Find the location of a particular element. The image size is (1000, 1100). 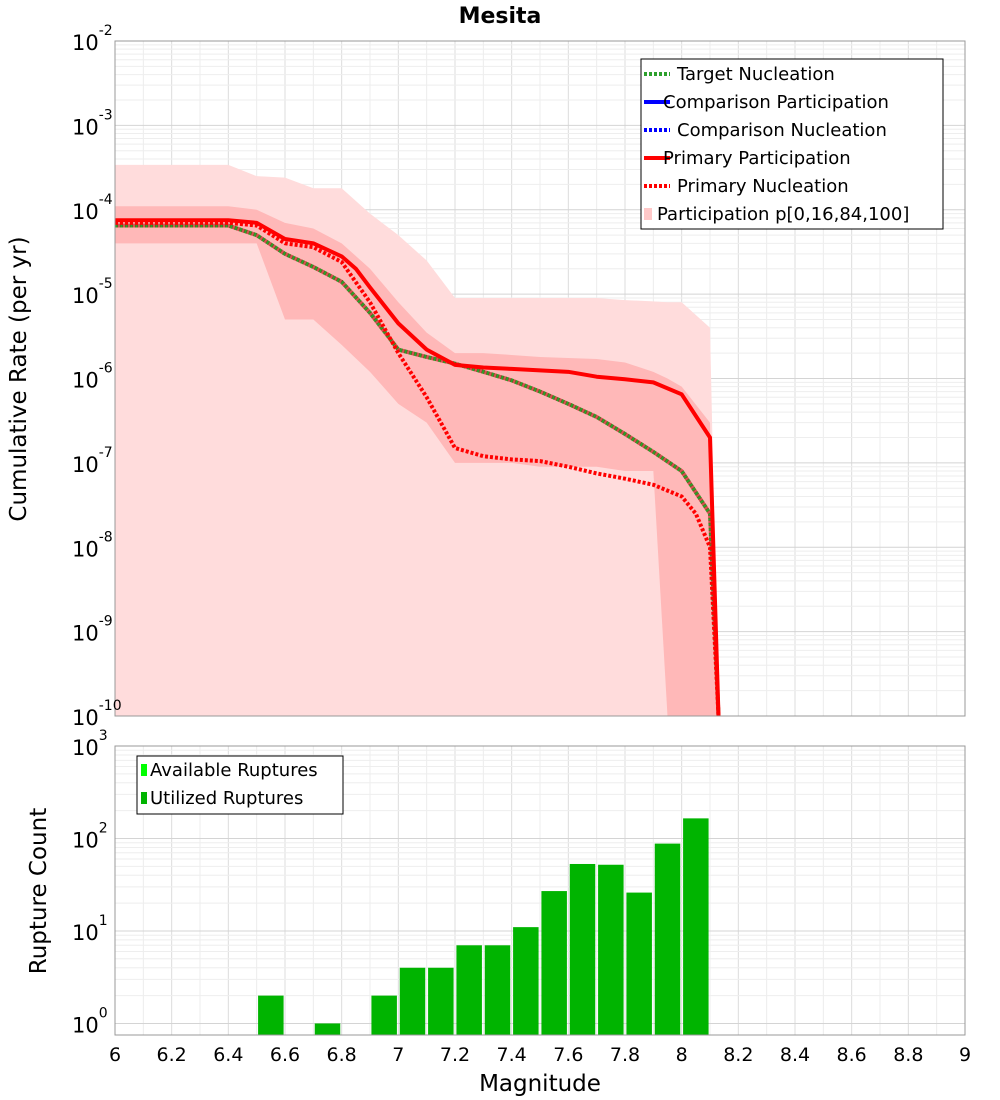

x-tick-label: 6.8 is located at coordinates (342, 1055).